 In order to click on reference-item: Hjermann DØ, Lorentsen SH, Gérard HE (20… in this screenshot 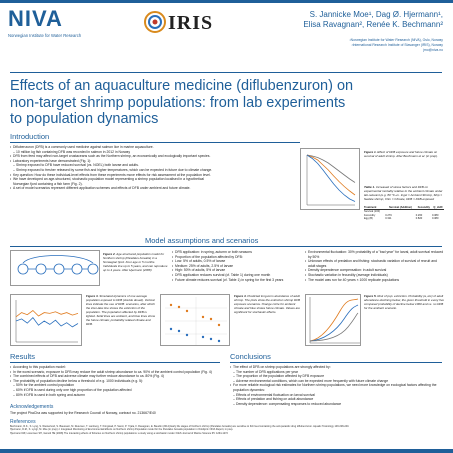, I will do `click(119, 433)`.